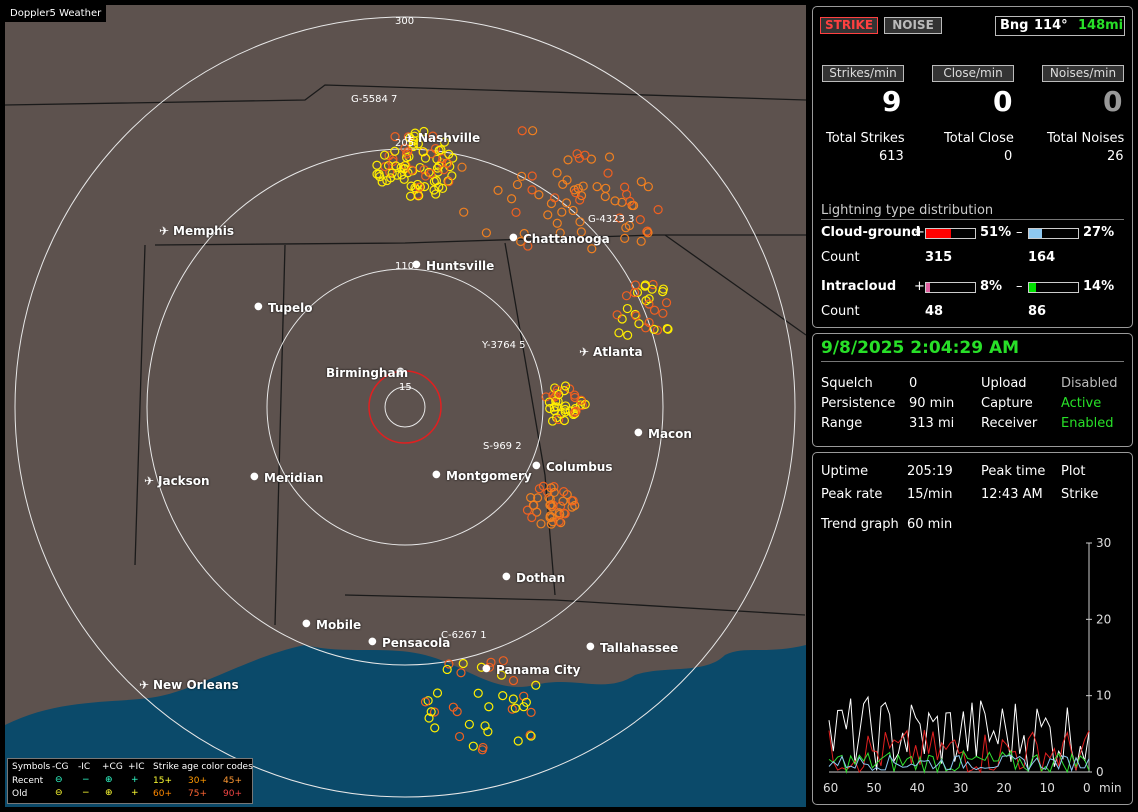 The width and height of the screenshot is (1138, 812). I want to click on ic-negative-bar, so click(1053, 287).